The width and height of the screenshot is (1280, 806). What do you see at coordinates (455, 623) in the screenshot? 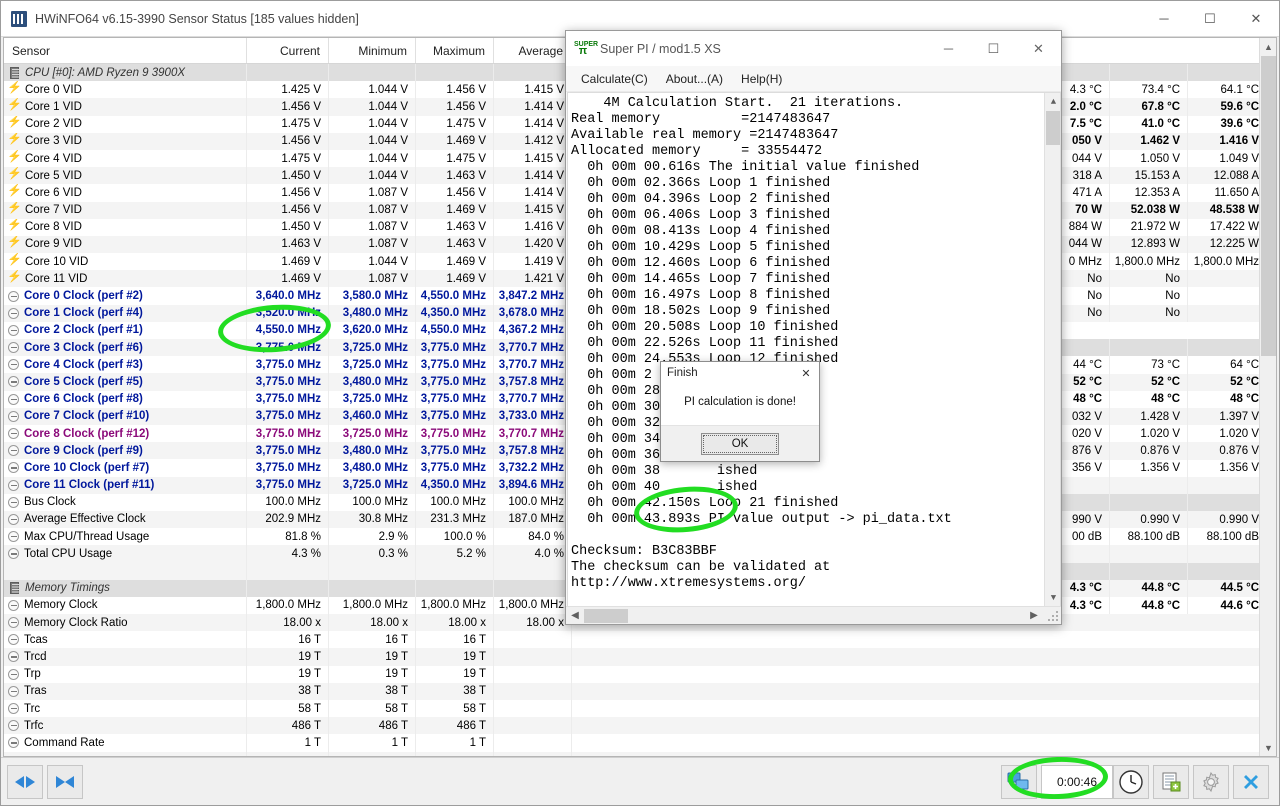
I see `cell-maximum: 18.00 x` at bounding box center [455, 623].